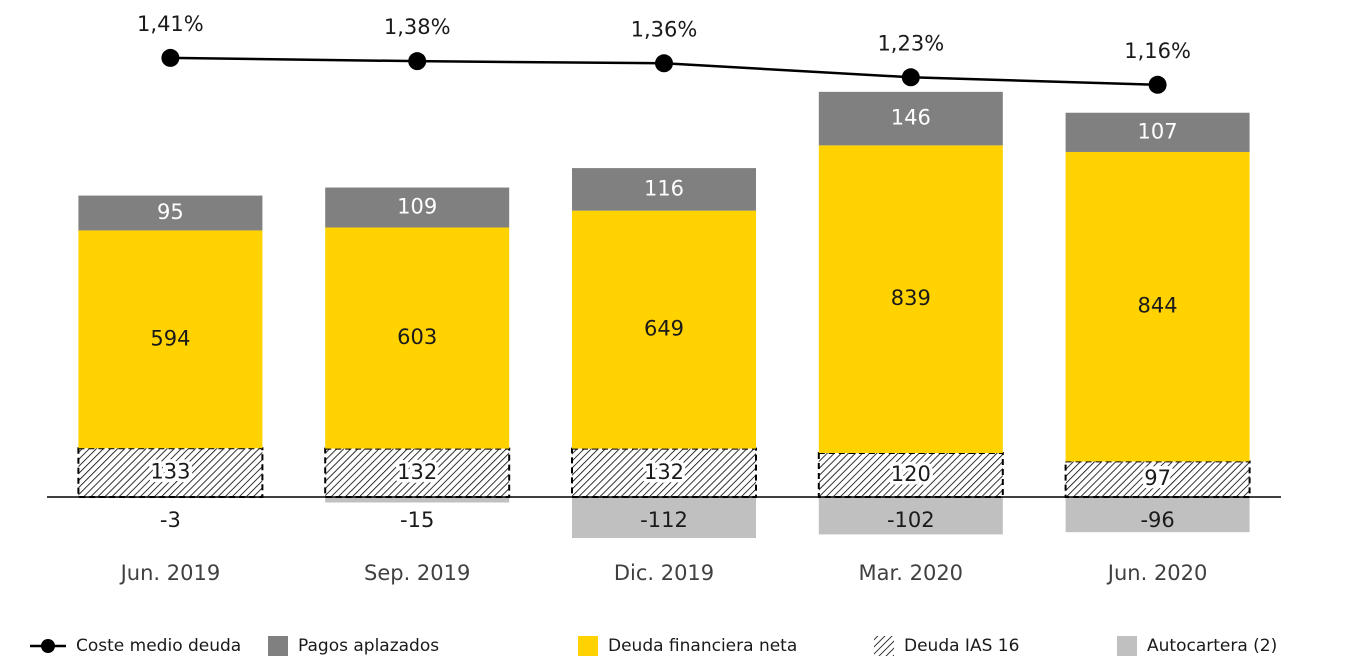 The width and height of the screenshot is (1347, 656). I want to click on data-label: 120, so click(911, 474).